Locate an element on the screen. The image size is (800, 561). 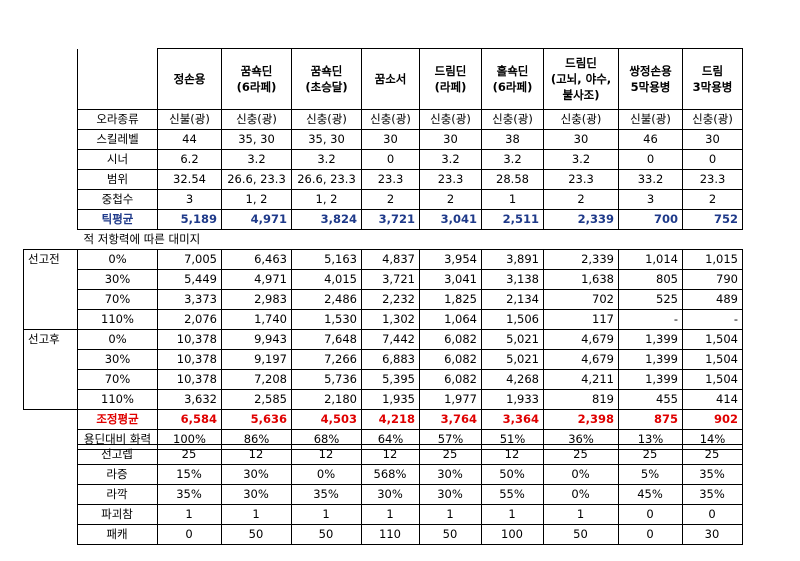
row-label: 선고렙 is located at coordinates (117, 454).